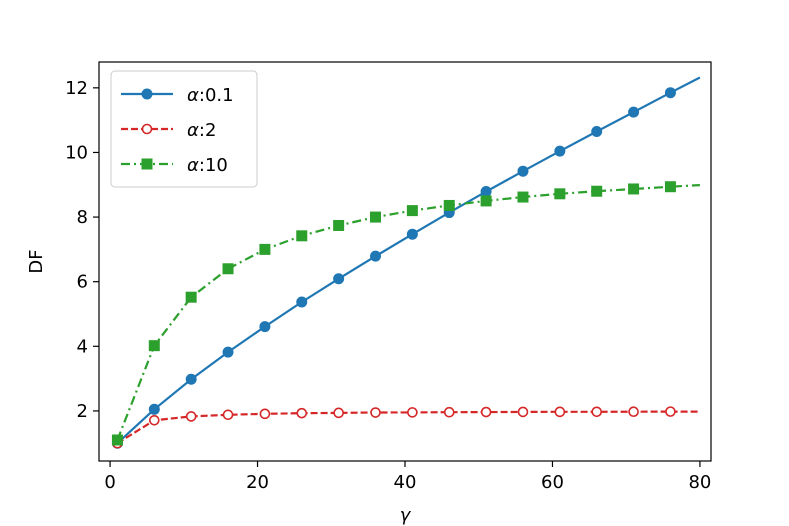 This screenshot has height=526, width=789. Describe the element at coordinates (82, 411) in the screenshot. I see `y-tick-label: 2` at that location.